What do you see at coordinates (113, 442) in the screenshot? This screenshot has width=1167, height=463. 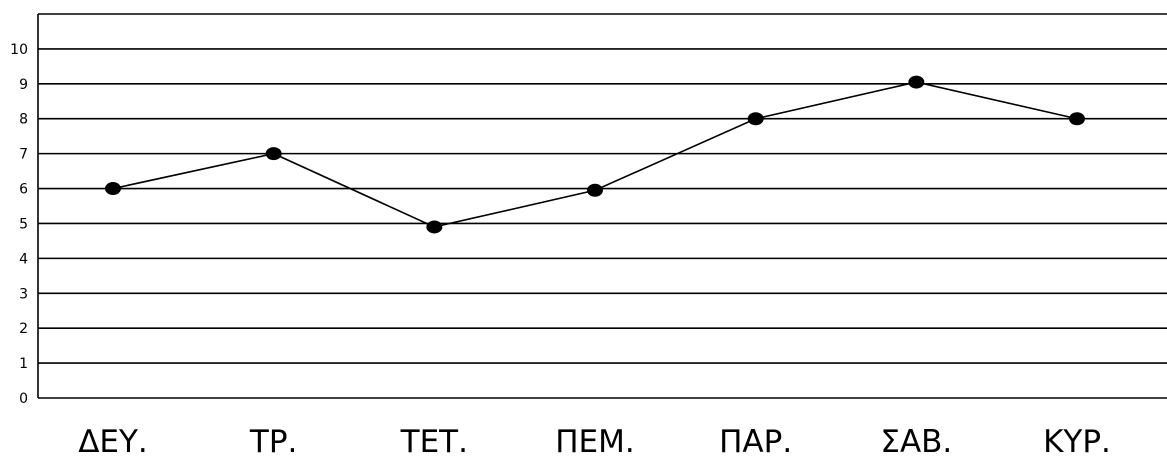 I see `x-tick-label: ΔΕΥ.` at bounding box center [113, 442].